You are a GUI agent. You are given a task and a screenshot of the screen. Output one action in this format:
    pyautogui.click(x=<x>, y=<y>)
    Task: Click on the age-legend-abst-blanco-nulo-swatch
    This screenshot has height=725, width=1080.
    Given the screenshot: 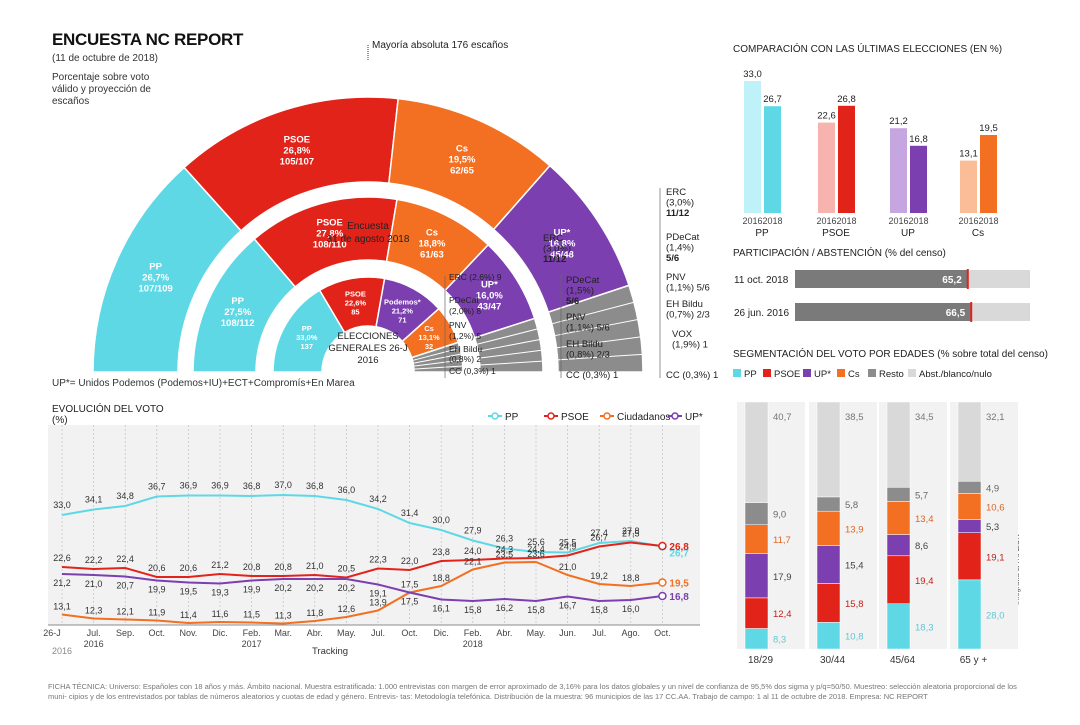 What is the action you would take?
    pyautogui.click(x=912, y=373)
    